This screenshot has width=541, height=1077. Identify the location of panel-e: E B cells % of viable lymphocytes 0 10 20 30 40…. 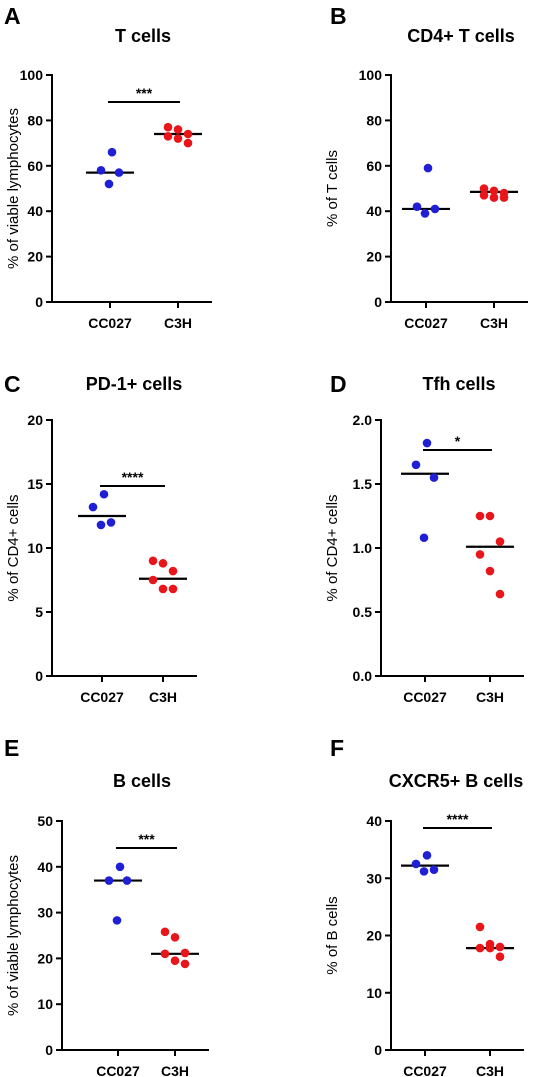
(106, 906).